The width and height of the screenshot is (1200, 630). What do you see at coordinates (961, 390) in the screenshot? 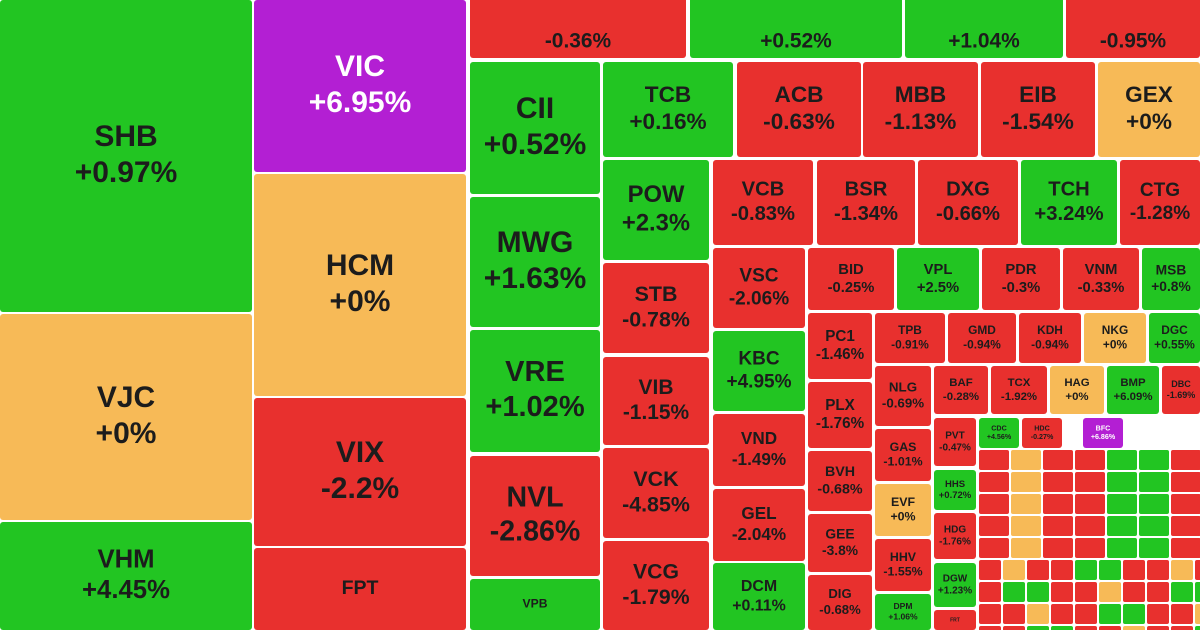
I see `tile: BAF -0.28%` at bounding box center [961, 390].